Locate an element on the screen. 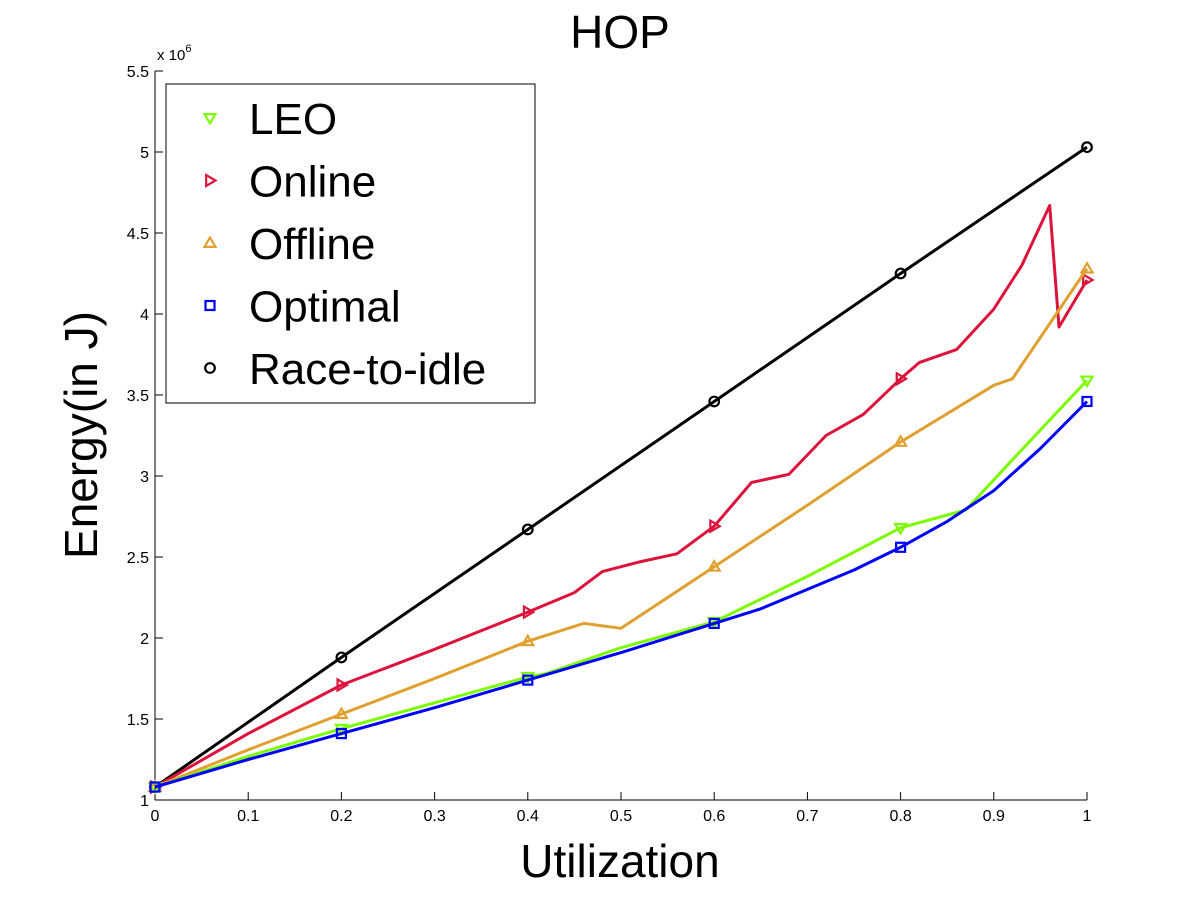 This screenshot has height=900, width=1200. x-tick-label: 1 is located at coordinates (1087, 816).